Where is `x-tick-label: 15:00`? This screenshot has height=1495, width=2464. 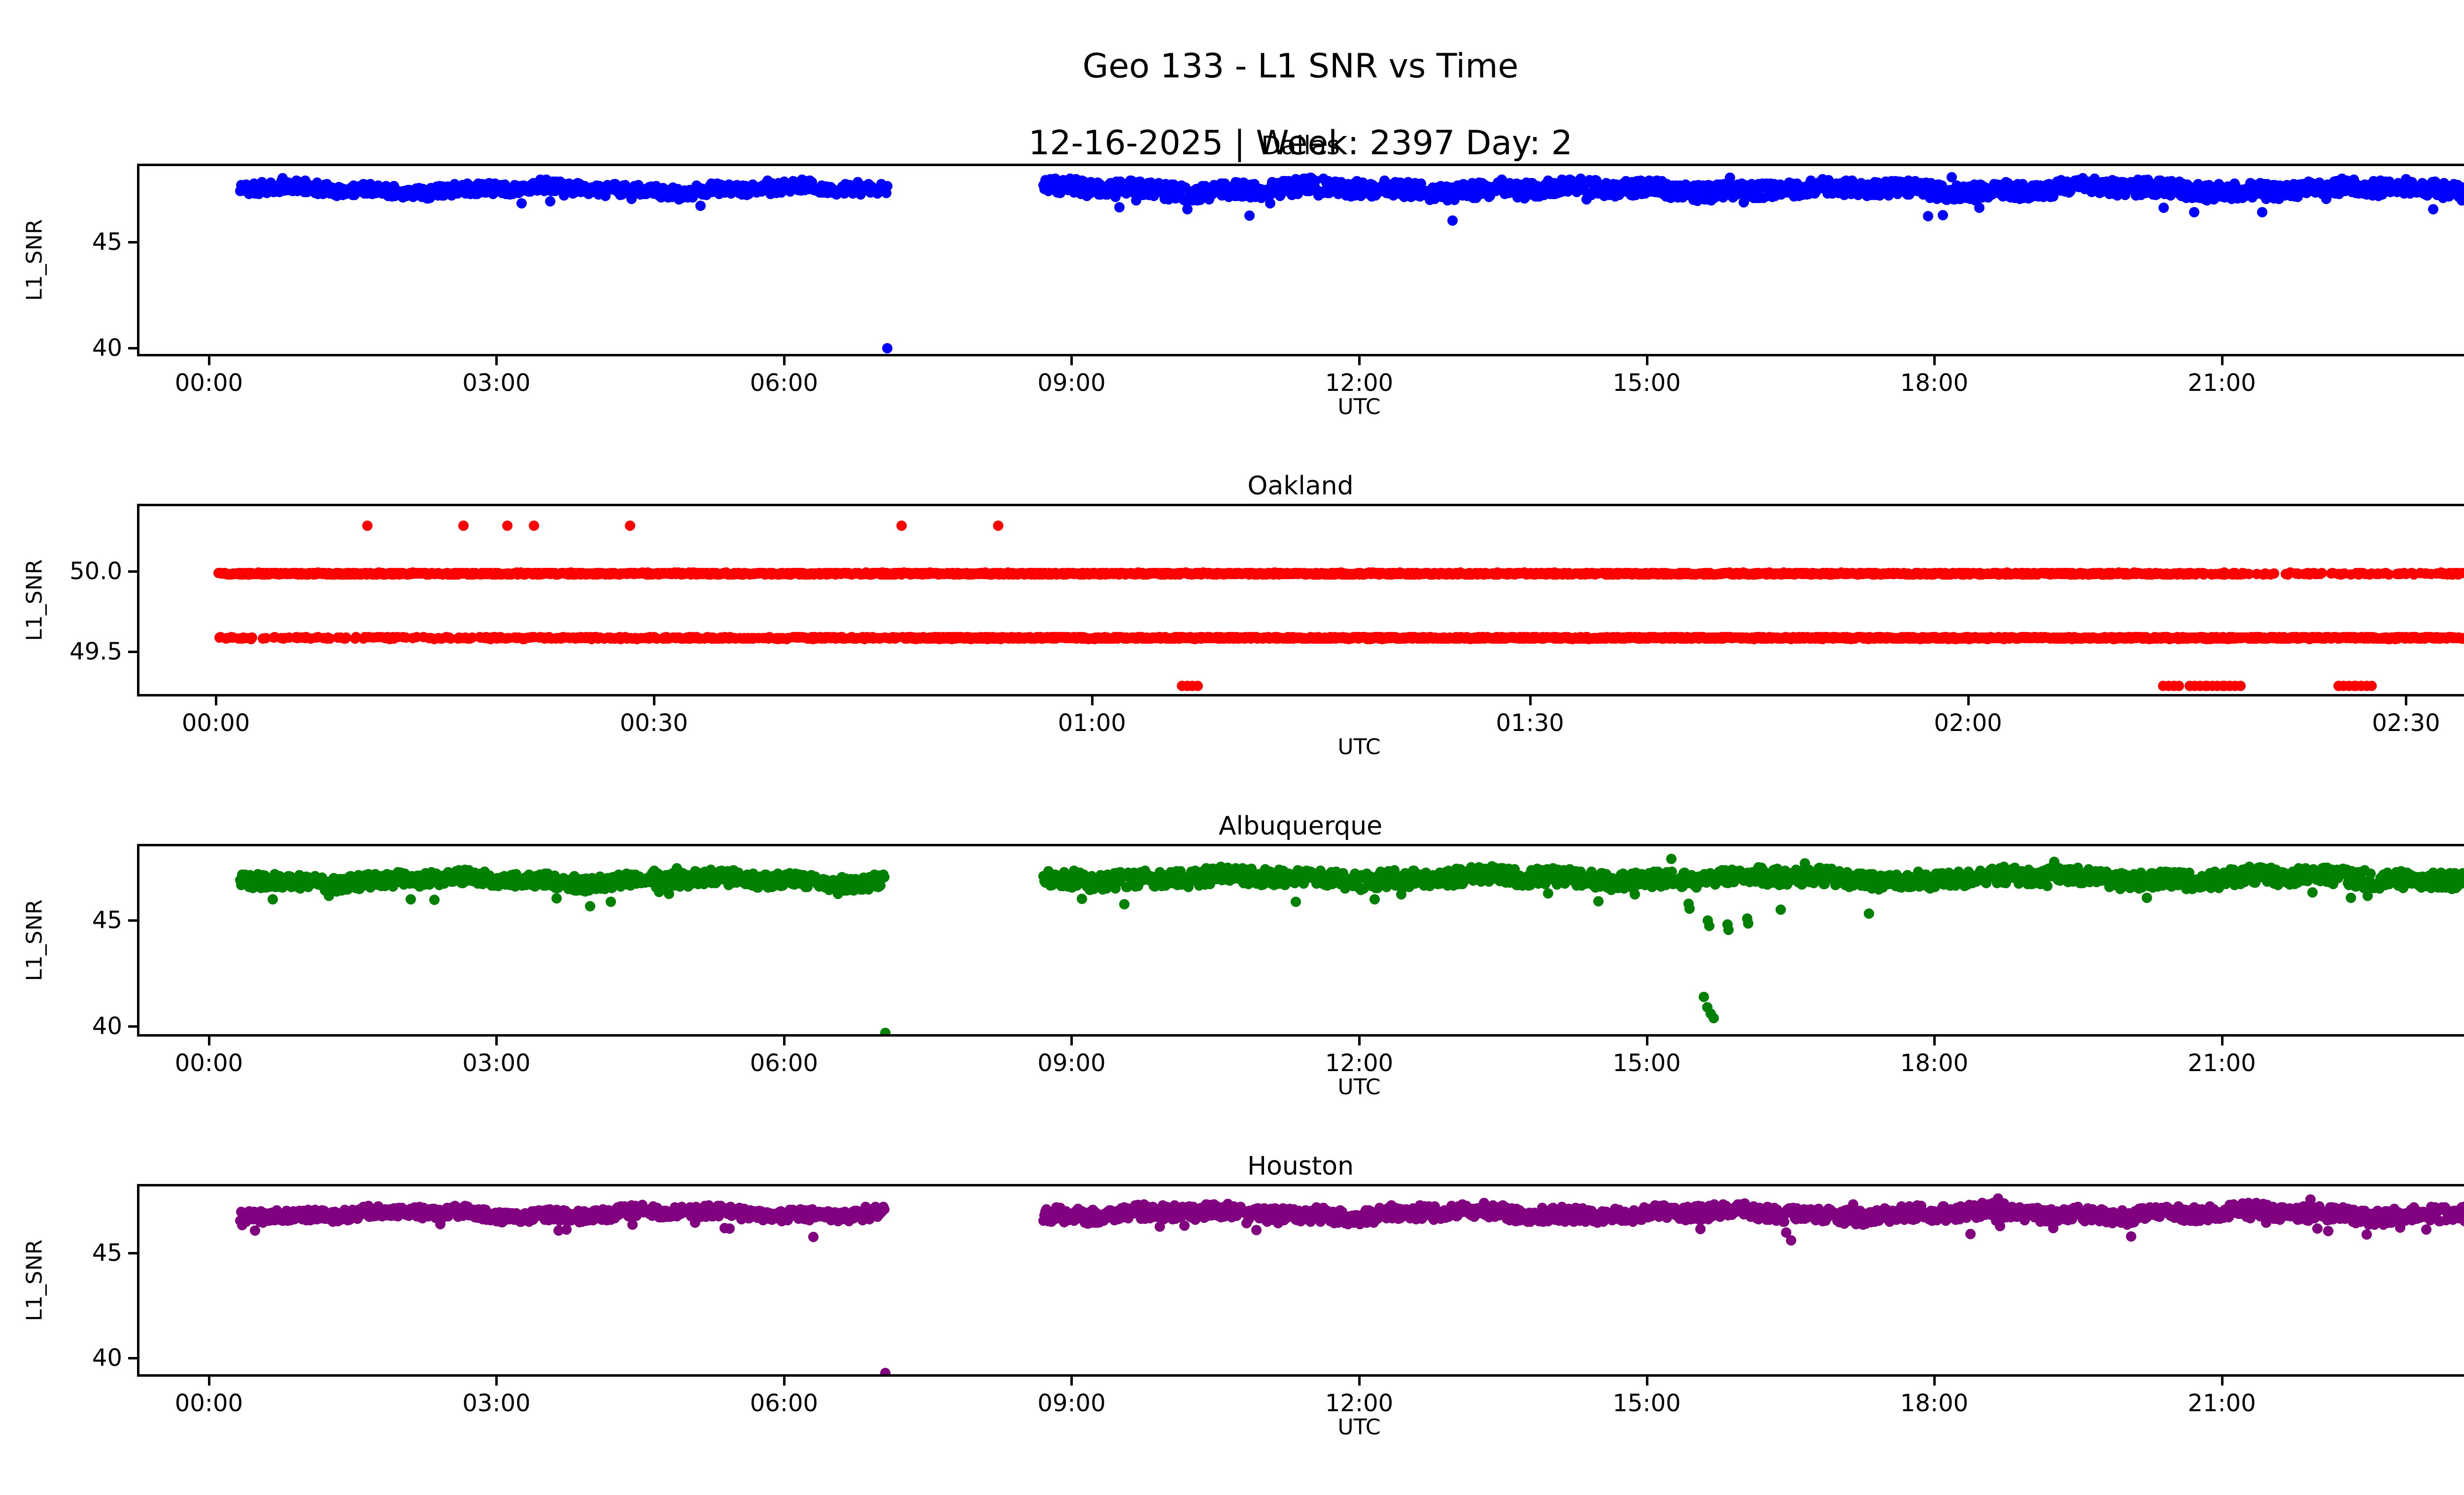 x-tick-label: 15:00 is located at coordinates (1646, 383).